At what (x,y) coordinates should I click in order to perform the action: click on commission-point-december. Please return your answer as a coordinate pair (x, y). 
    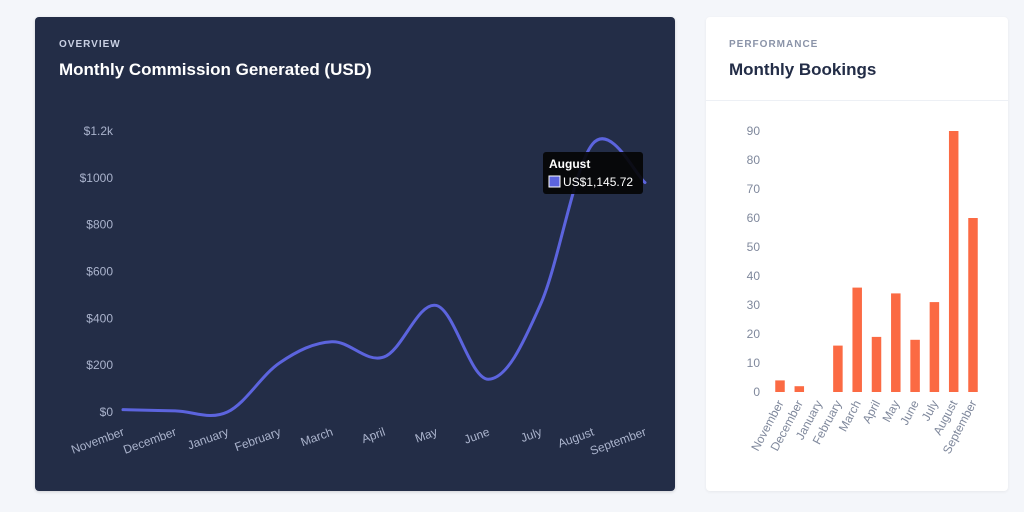
    Looking at the image, I should click on (175, 411).